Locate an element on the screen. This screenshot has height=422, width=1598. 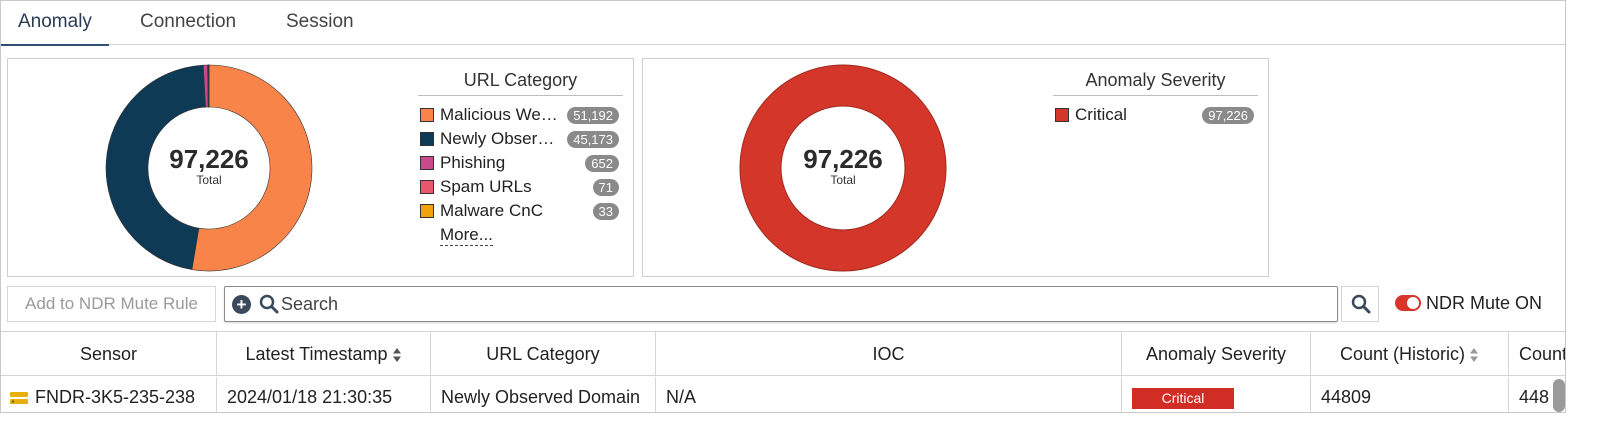
legend-label: Phishing is located at coordinates (473, 162).